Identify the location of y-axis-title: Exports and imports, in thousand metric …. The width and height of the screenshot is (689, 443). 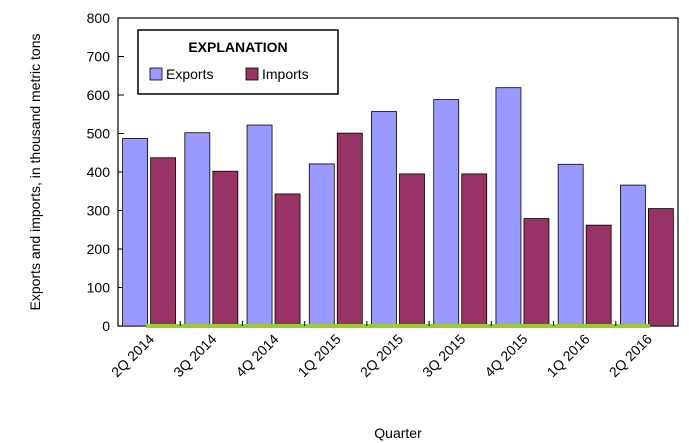
(35, 171).